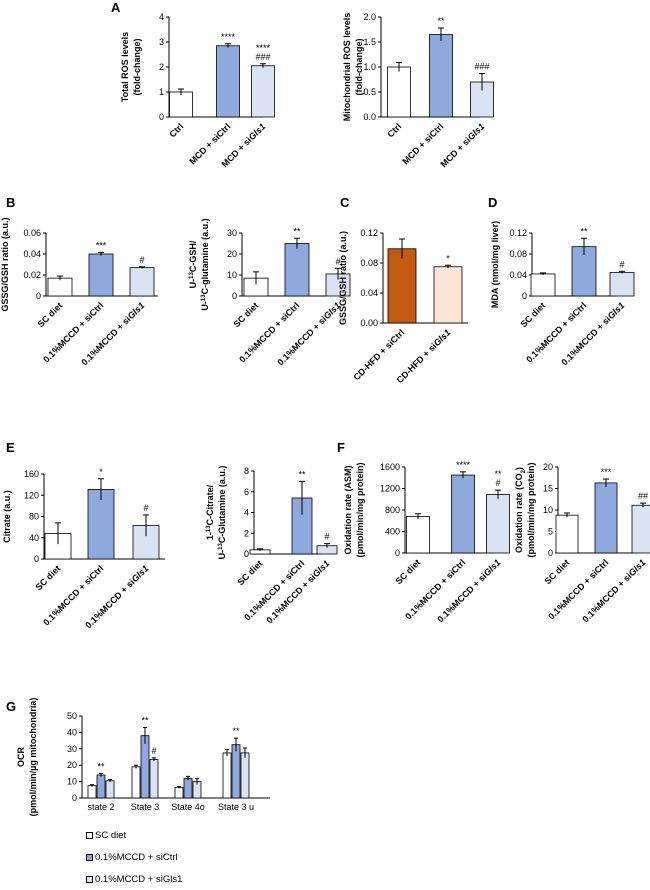  What do you see at coordinates (643, 496) in the screenshot?
I see `significance-label: ##` at bounding box center [643, 496].